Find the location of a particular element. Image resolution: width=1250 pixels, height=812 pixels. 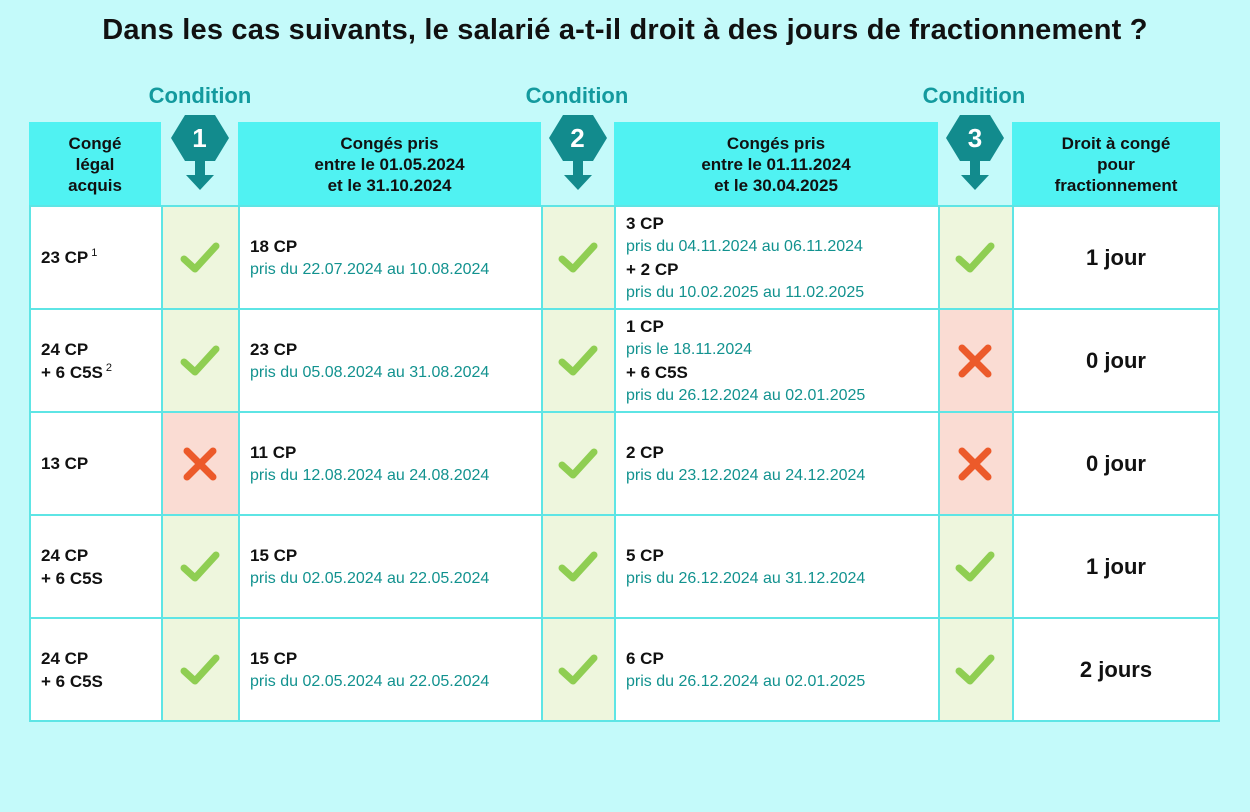

condition-2-label: Condition is located at coordinates (577, 95).